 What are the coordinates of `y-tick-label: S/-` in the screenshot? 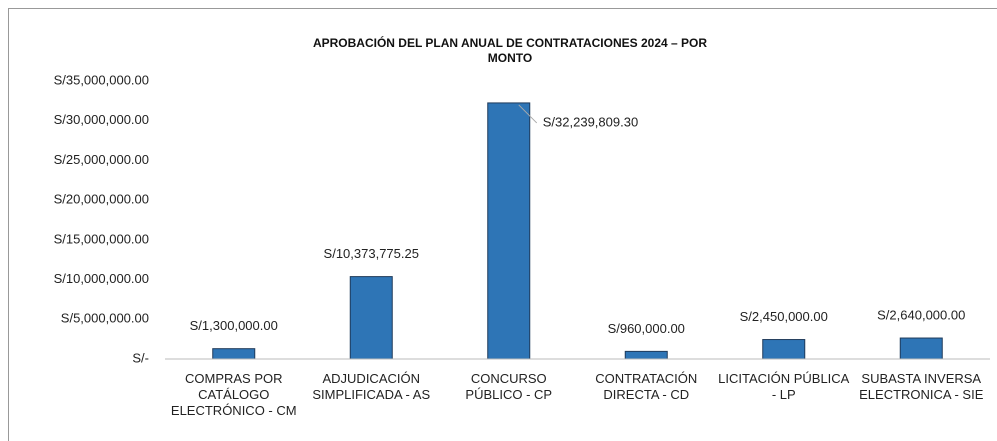 It's located at (140, 357).